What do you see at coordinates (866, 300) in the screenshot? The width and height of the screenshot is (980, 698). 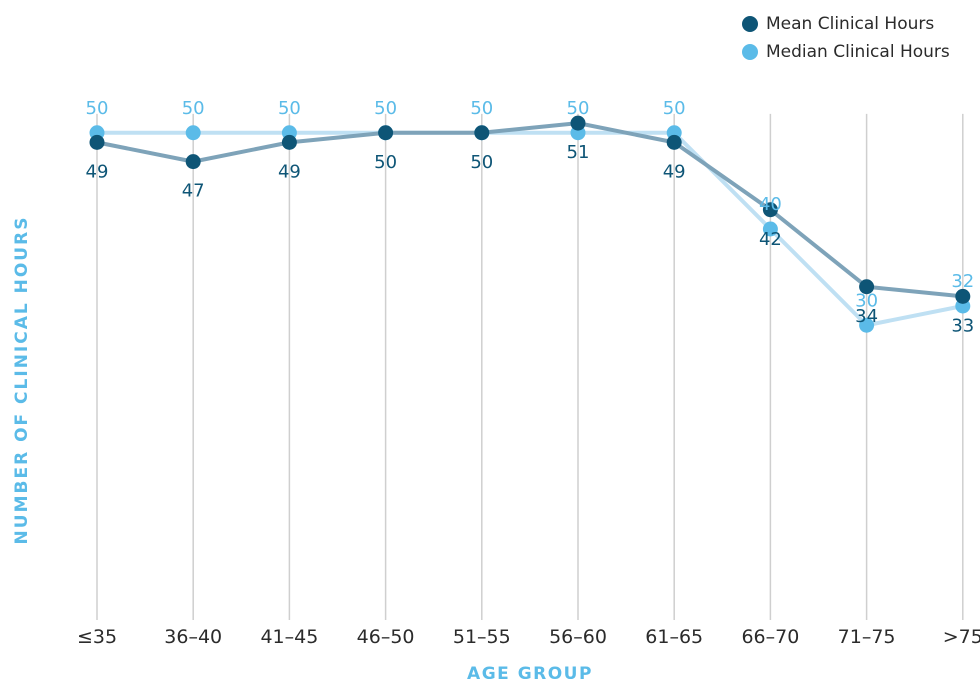 I see `data-label: 30` at bounding box center [866, 300].